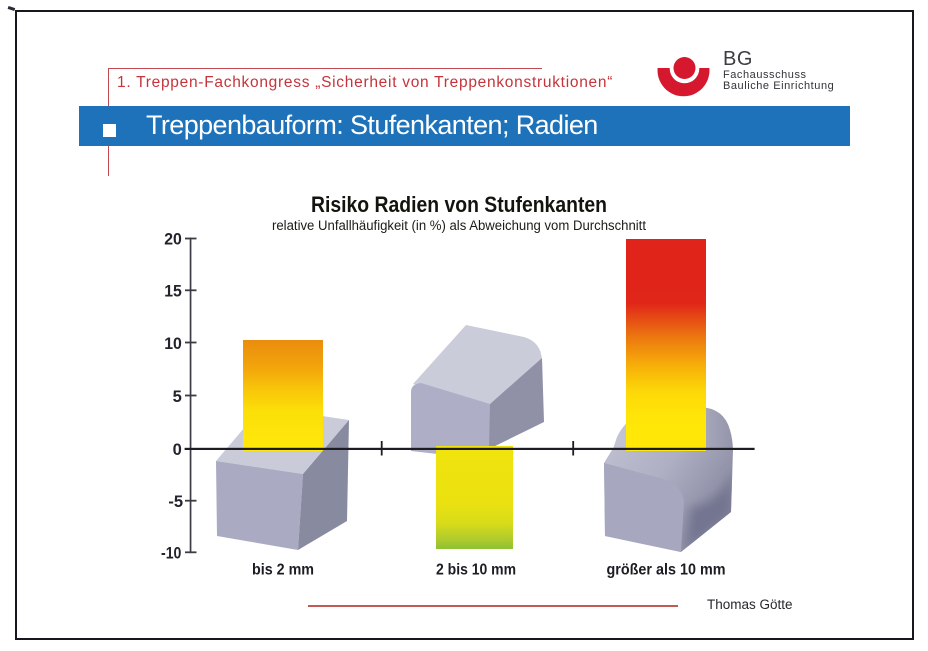  What do you see at coordinates (171, 554) in the screenshot?
I see `svg-text: -10` at bounding box center [171, 554].